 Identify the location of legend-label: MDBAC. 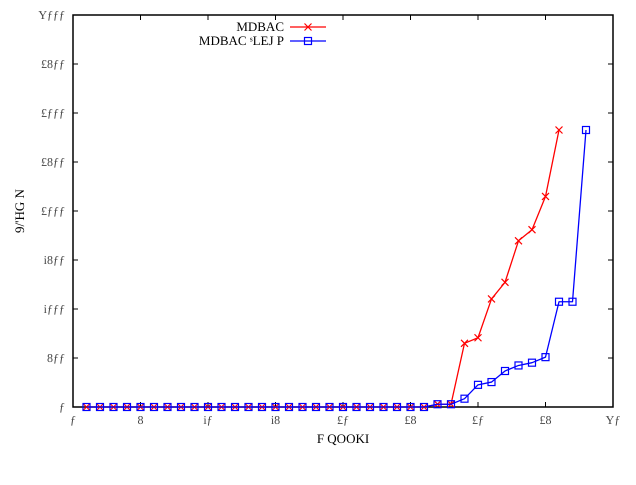
(260, 26).